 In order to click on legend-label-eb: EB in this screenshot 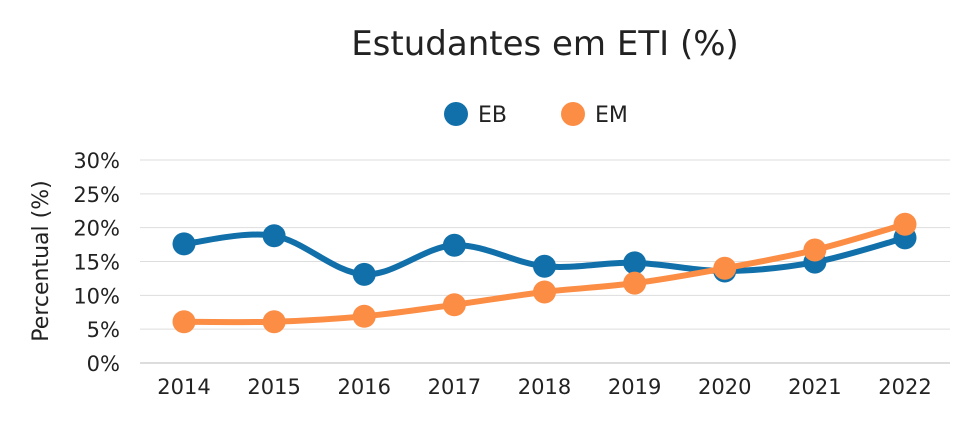, I will do `click(492, 115)`.